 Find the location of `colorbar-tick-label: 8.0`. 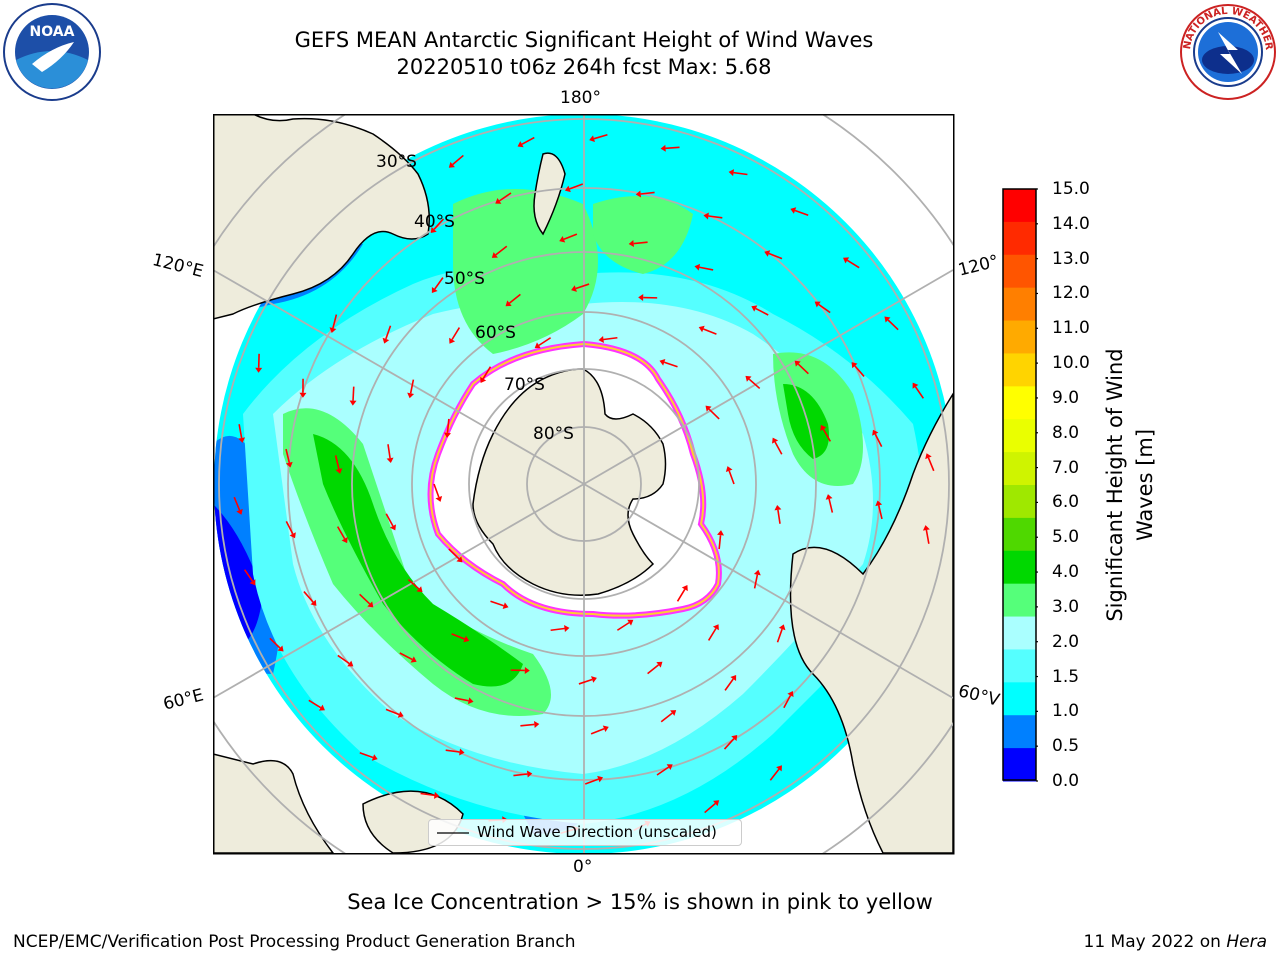

colorbar-tick-label: 8.0 is located at coordinates (1066, 432).